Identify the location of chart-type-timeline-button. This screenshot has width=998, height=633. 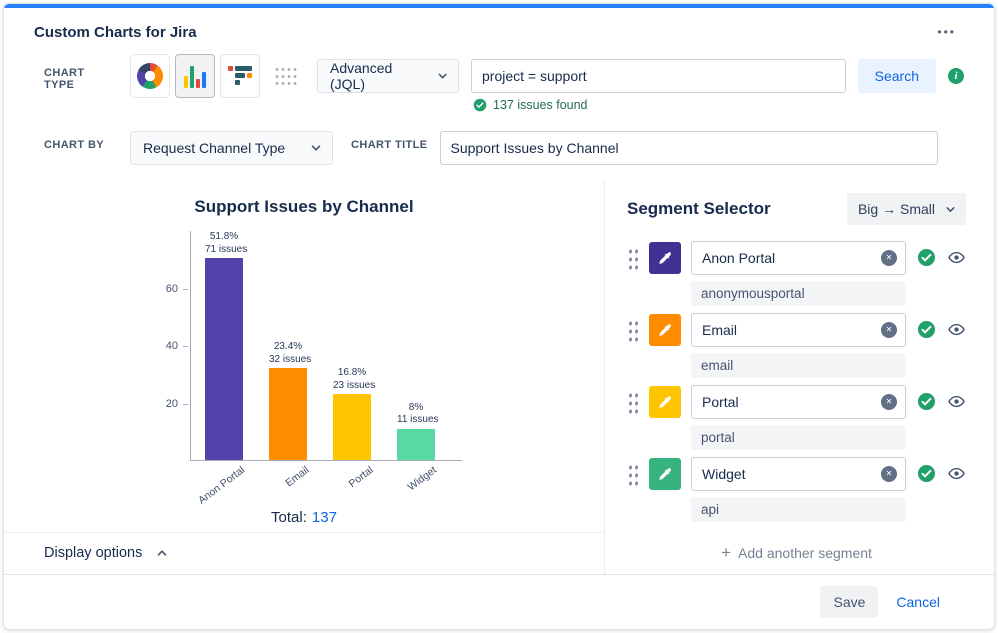
(240, 76).